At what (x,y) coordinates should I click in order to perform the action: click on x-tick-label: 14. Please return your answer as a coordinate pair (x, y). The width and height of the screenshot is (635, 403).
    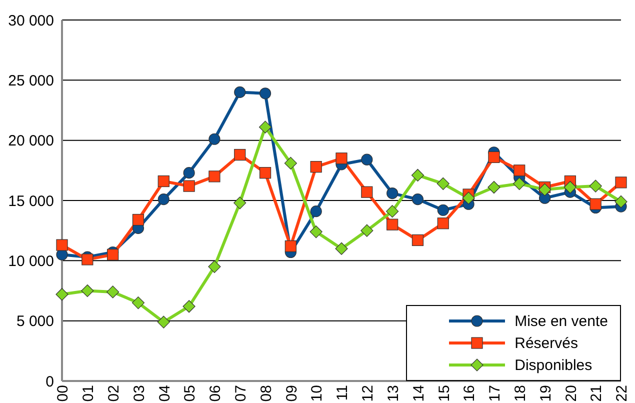
    Looking at the image, I should click on (419, 393).